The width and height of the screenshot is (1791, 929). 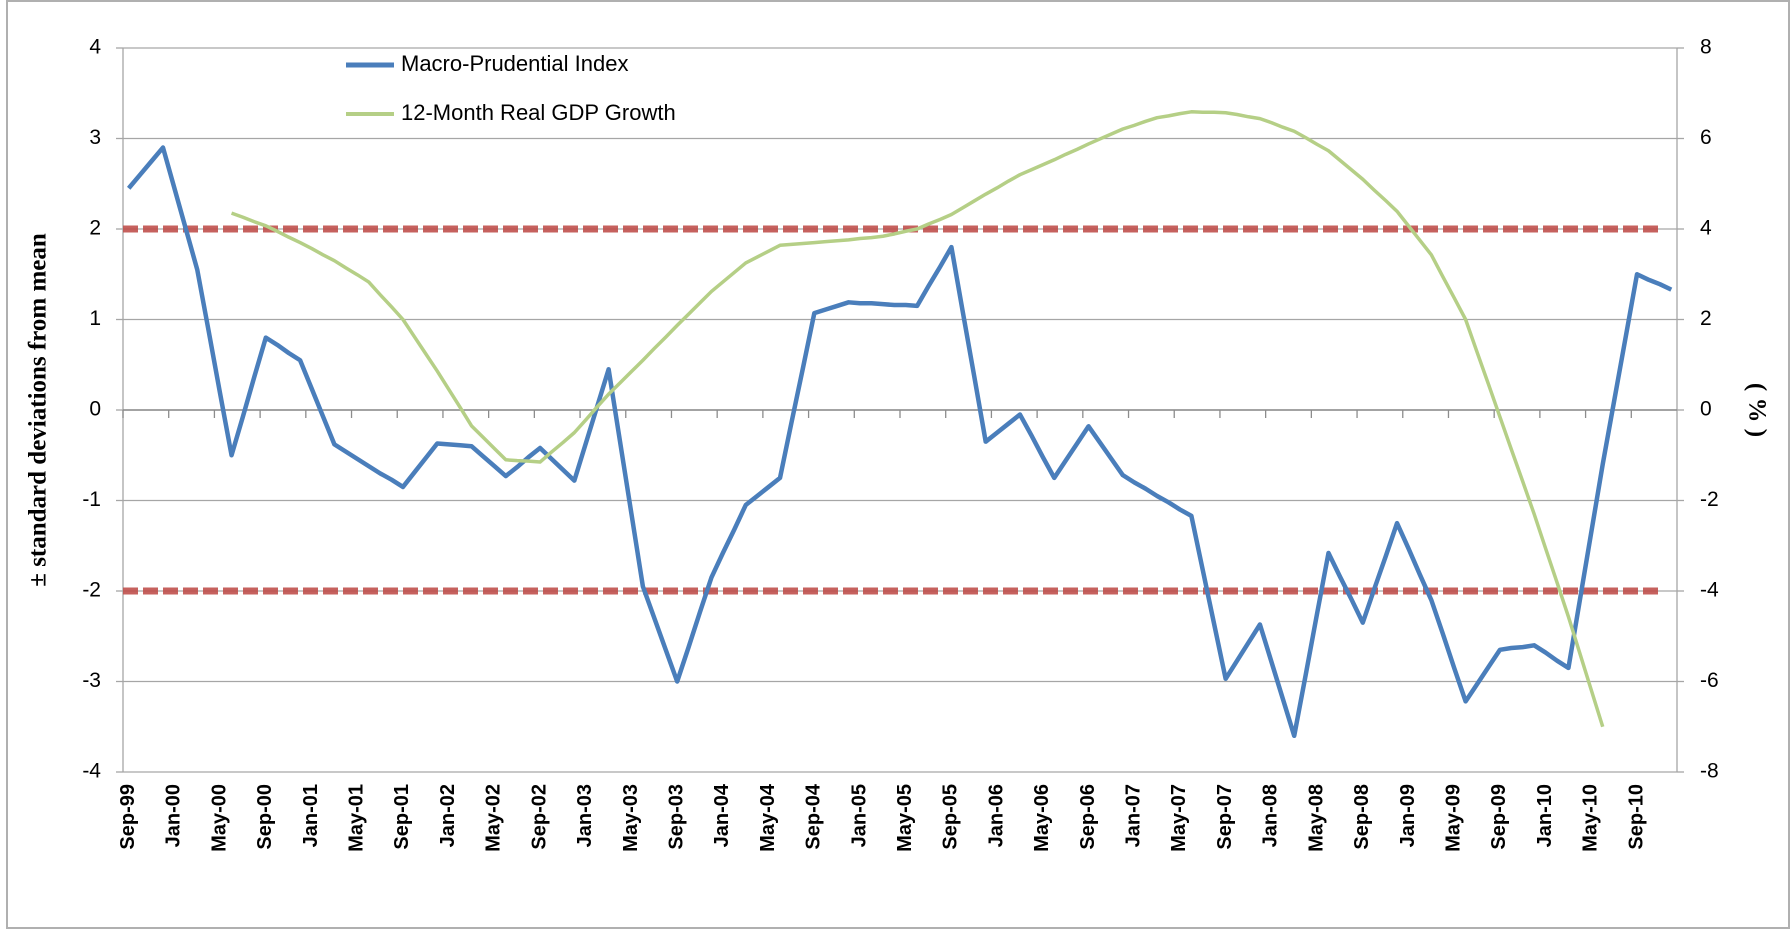 I want to click on y-tick-label: 3, so click(x=95, y=137).